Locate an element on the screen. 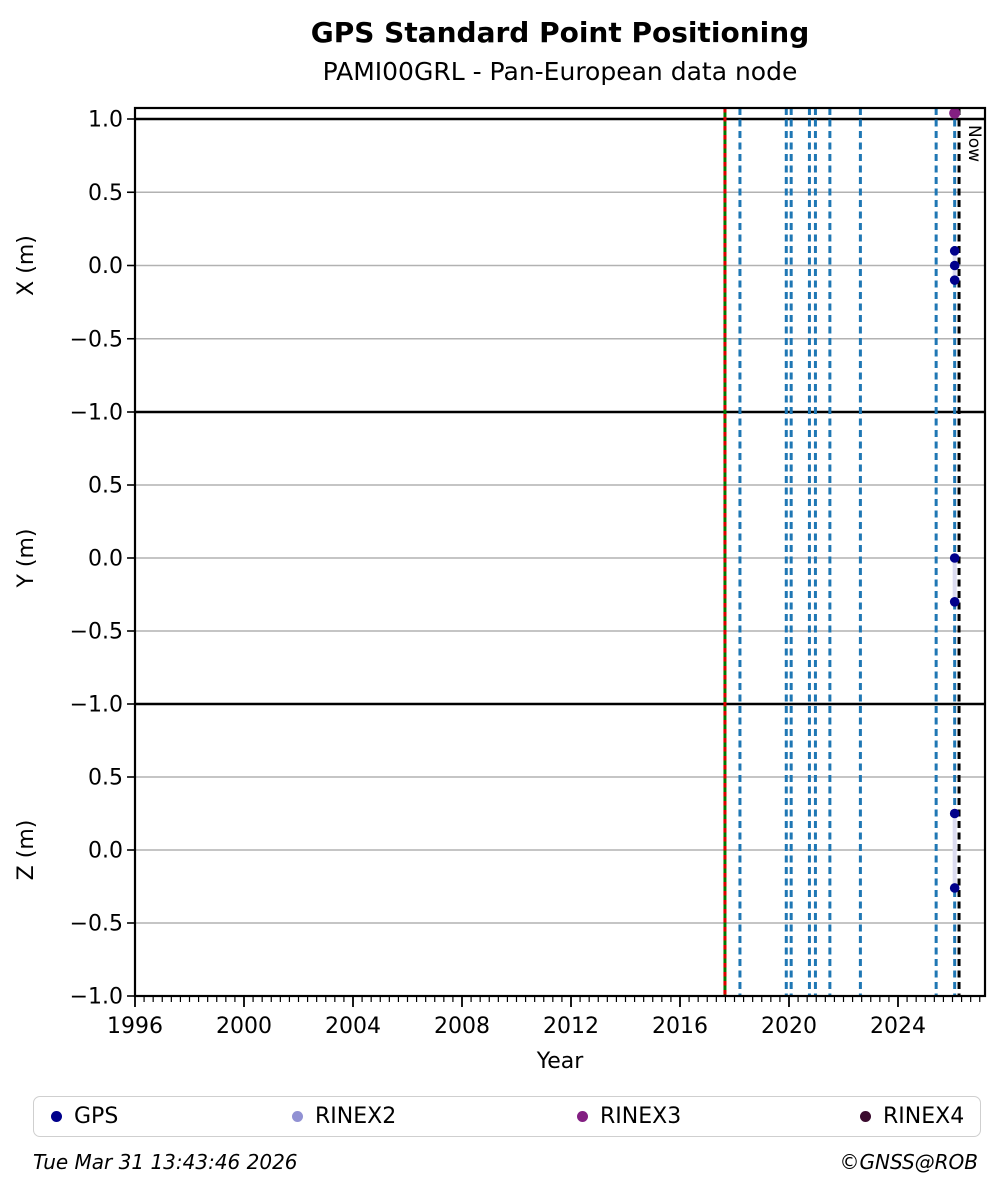 This screenshot has width=1005, height=1194. legend-label: RINEX4 is located at coordinates (924, 1116).